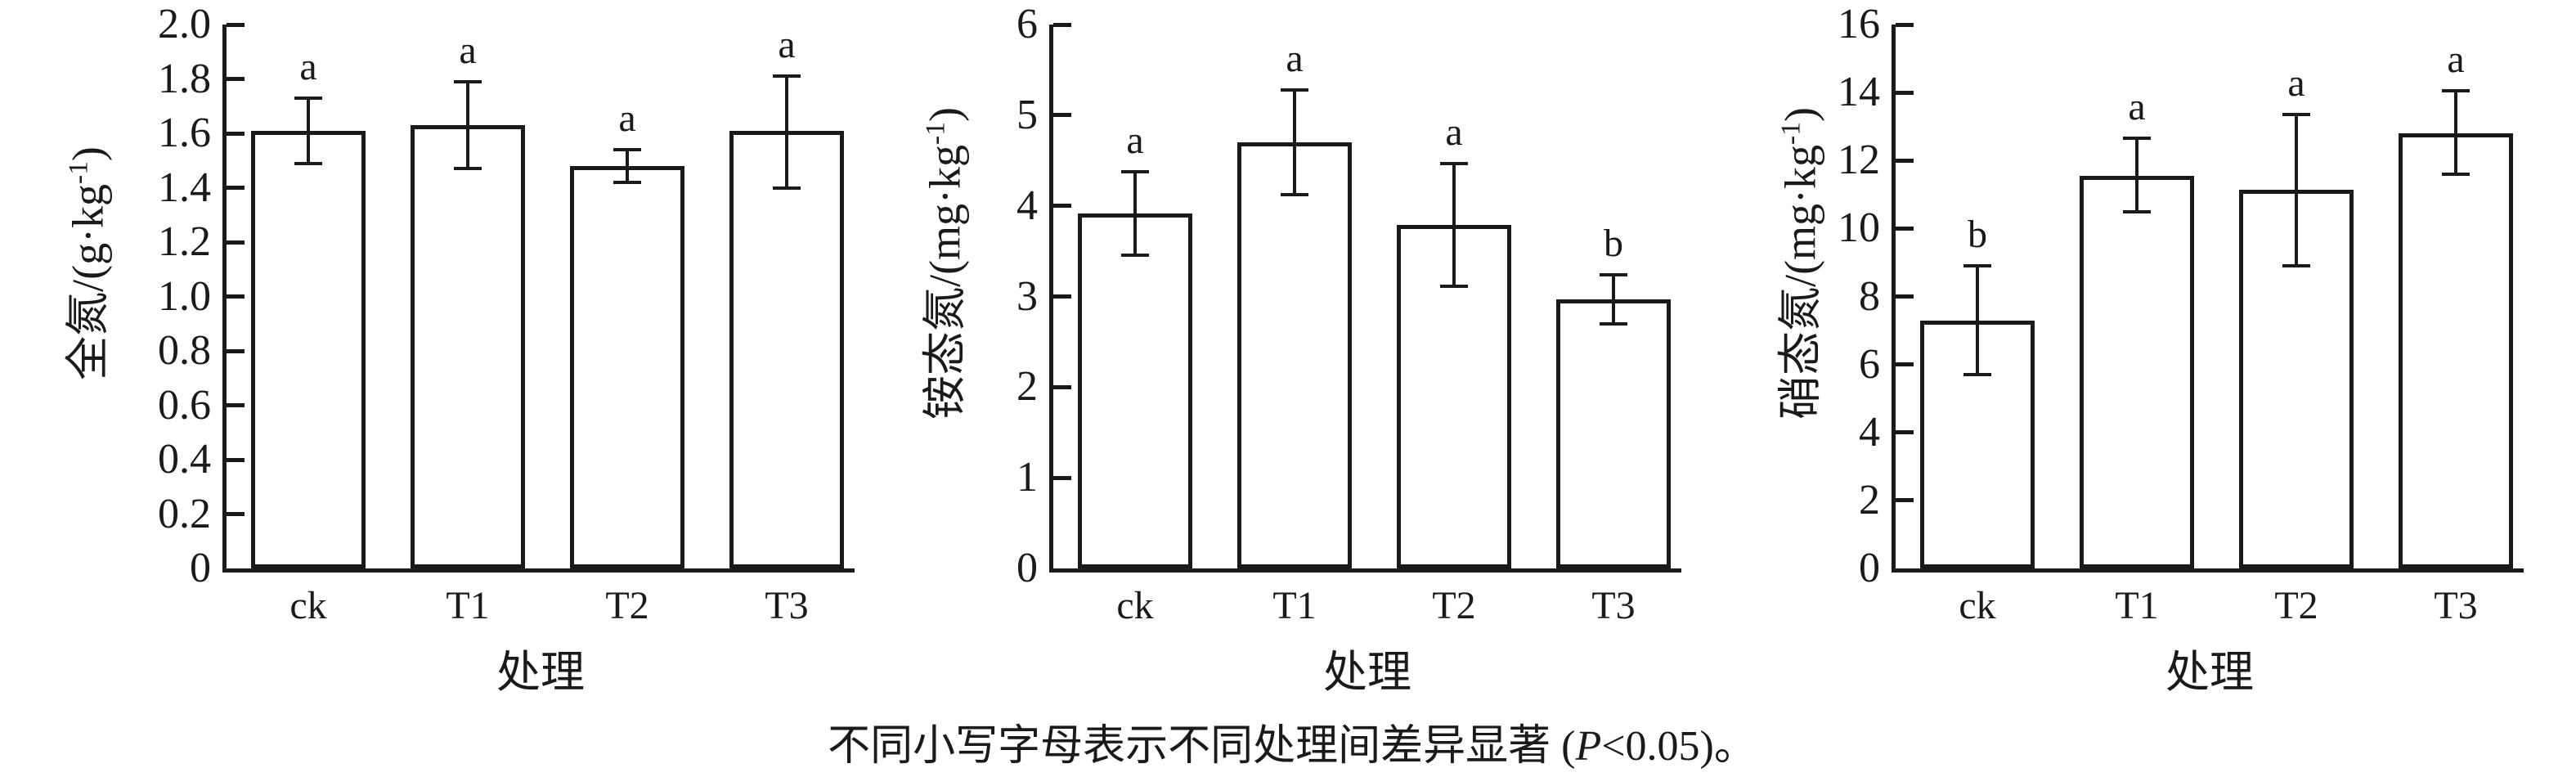  Describe the element at coordinates (1797, 263) in the screenshot. I see `y-axis-label: 硝态氮/(mg·kg-1)` at that location.